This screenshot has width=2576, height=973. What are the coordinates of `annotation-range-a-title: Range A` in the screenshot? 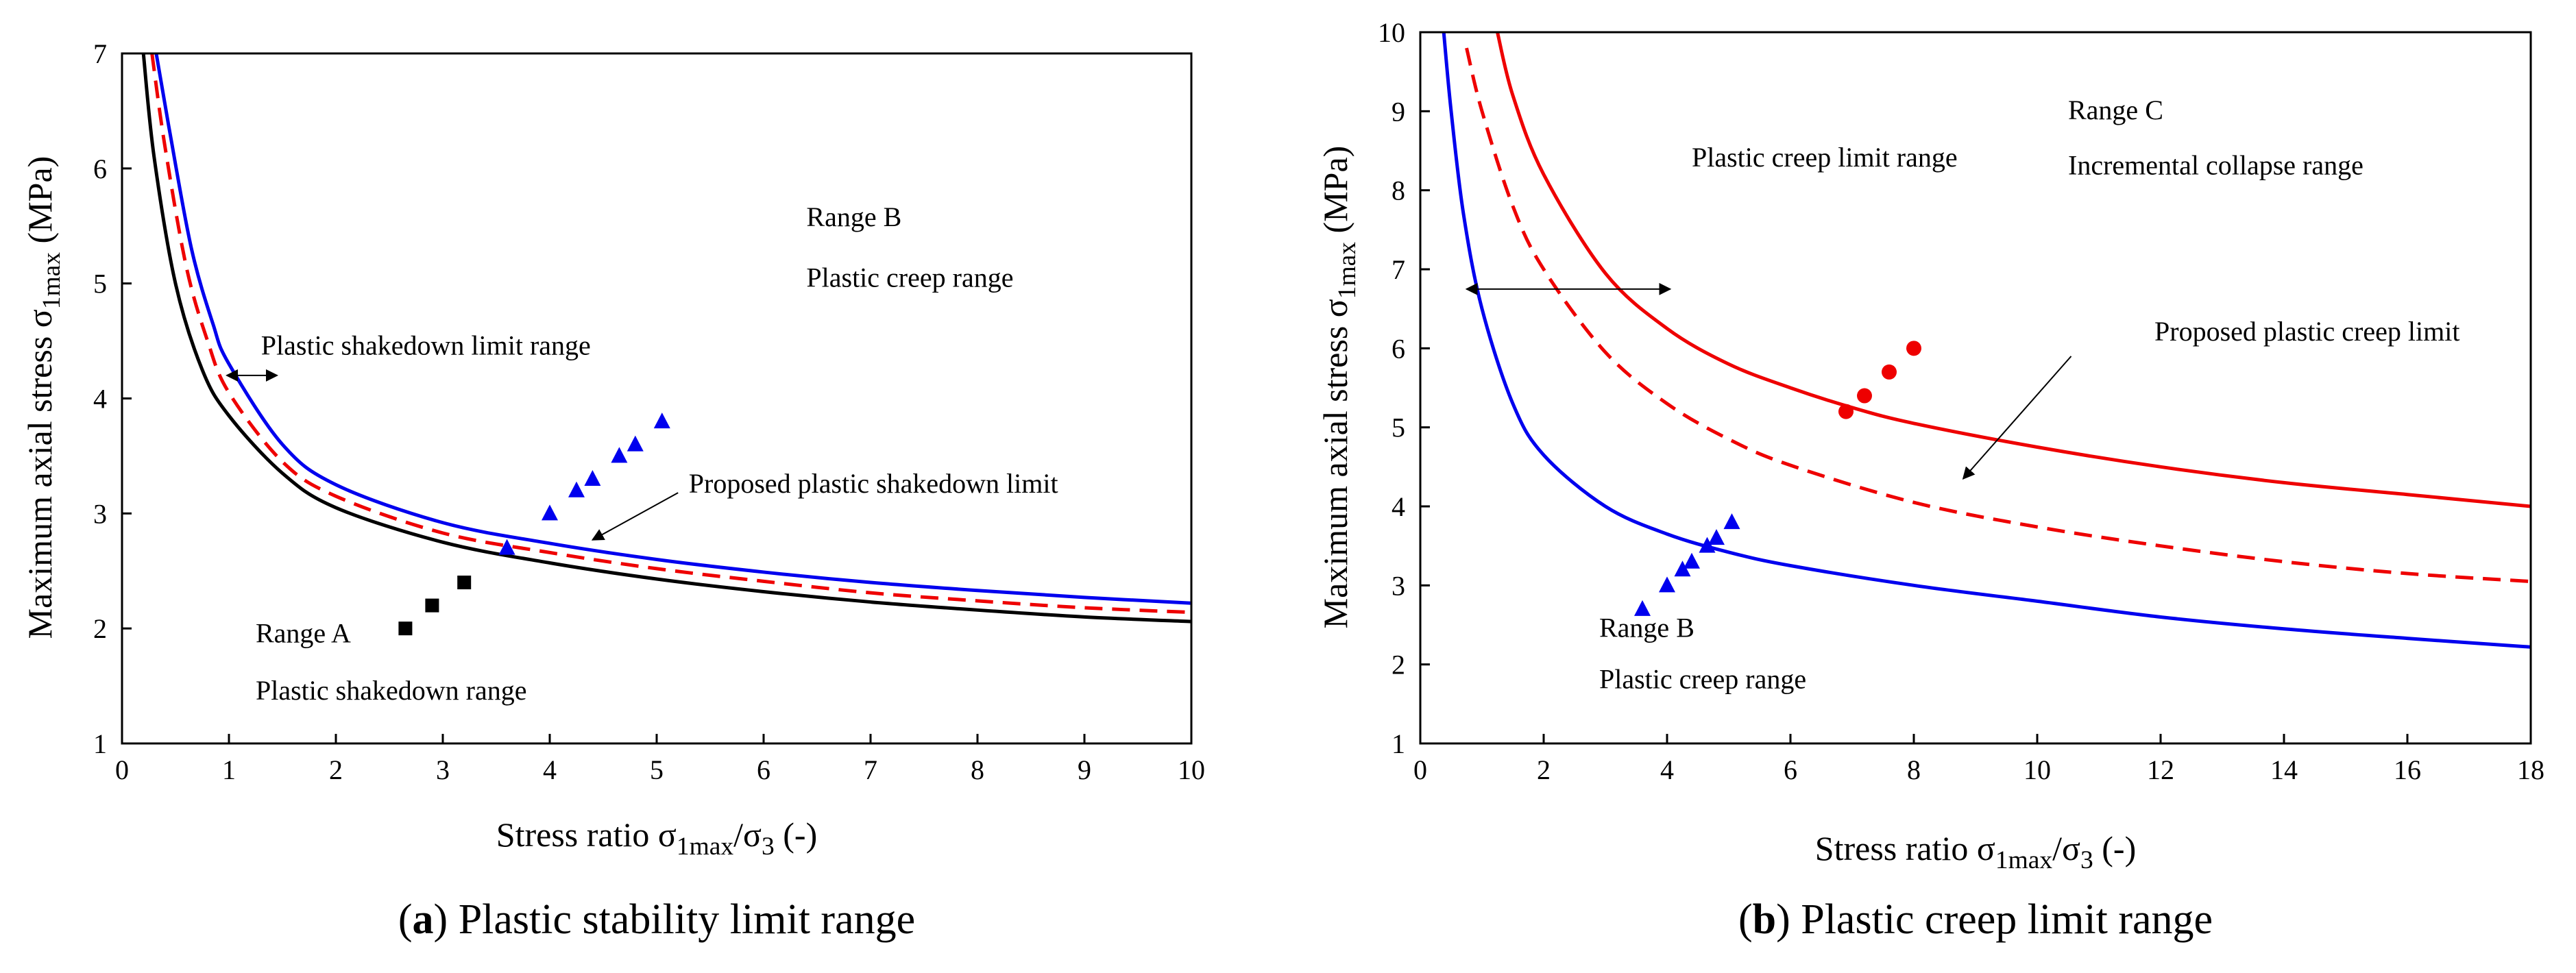 It's located at (303, 632).